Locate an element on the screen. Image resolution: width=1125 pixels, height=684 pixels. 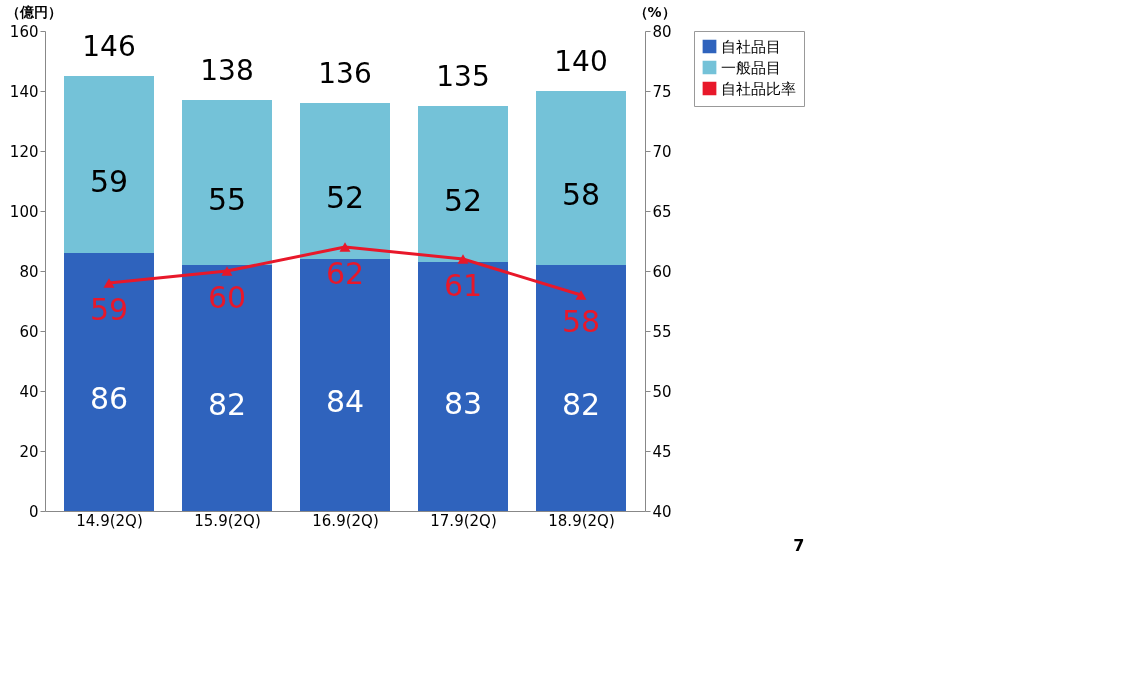
y2-tick-label: 70 is located at coordinates (662, 151).